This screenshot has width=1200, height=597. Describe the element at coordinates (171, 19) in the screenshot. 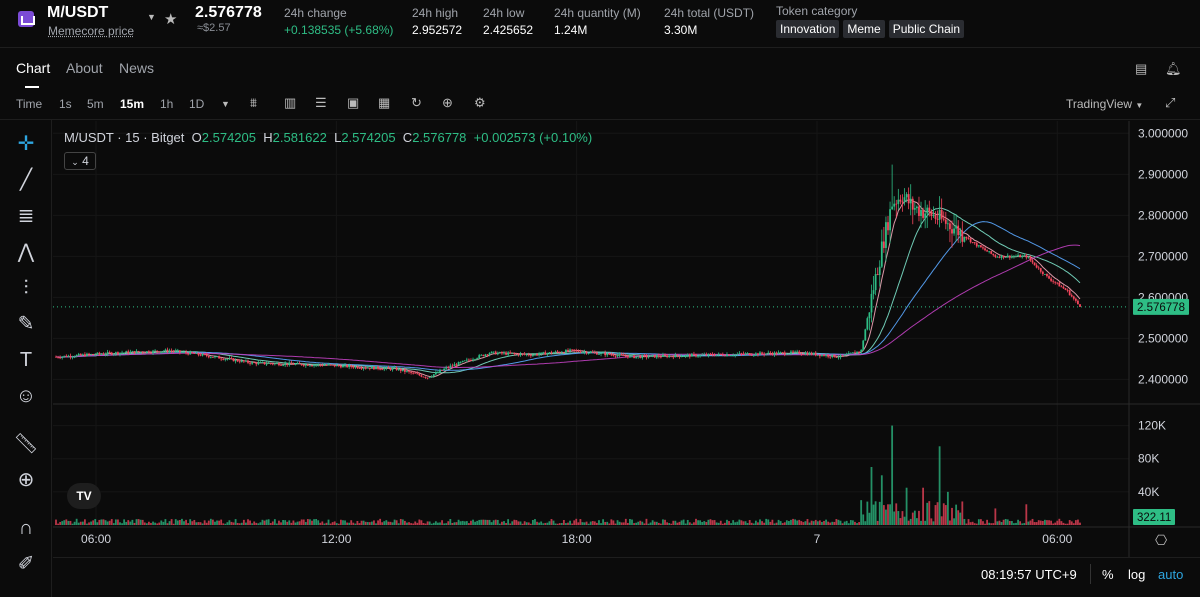

I see `favorite-star-icon: ★` at that location.